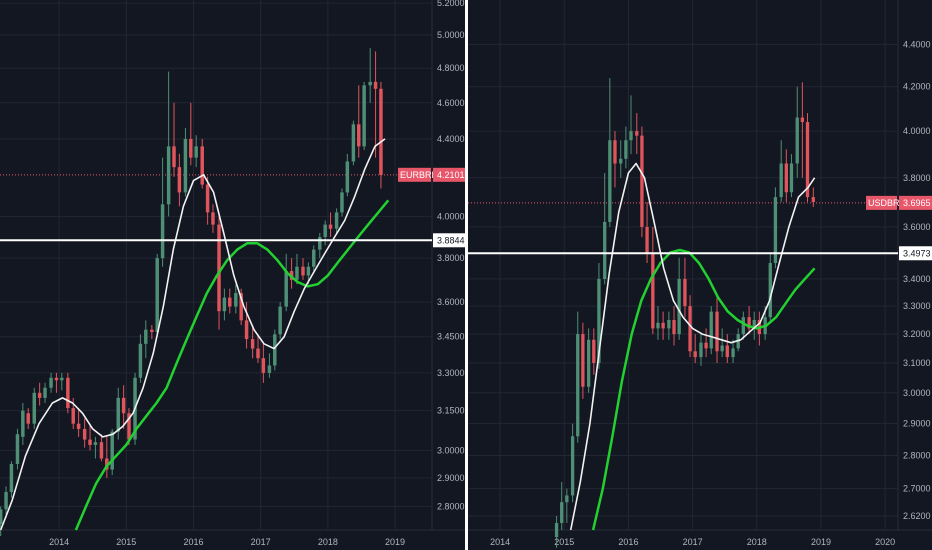 The width and height of the screenshot is (932, 550). What do you see at coordinates (261, 542) in the screenshot?
I see `x-tick-label: 2017` at bounding box center [261, 542].